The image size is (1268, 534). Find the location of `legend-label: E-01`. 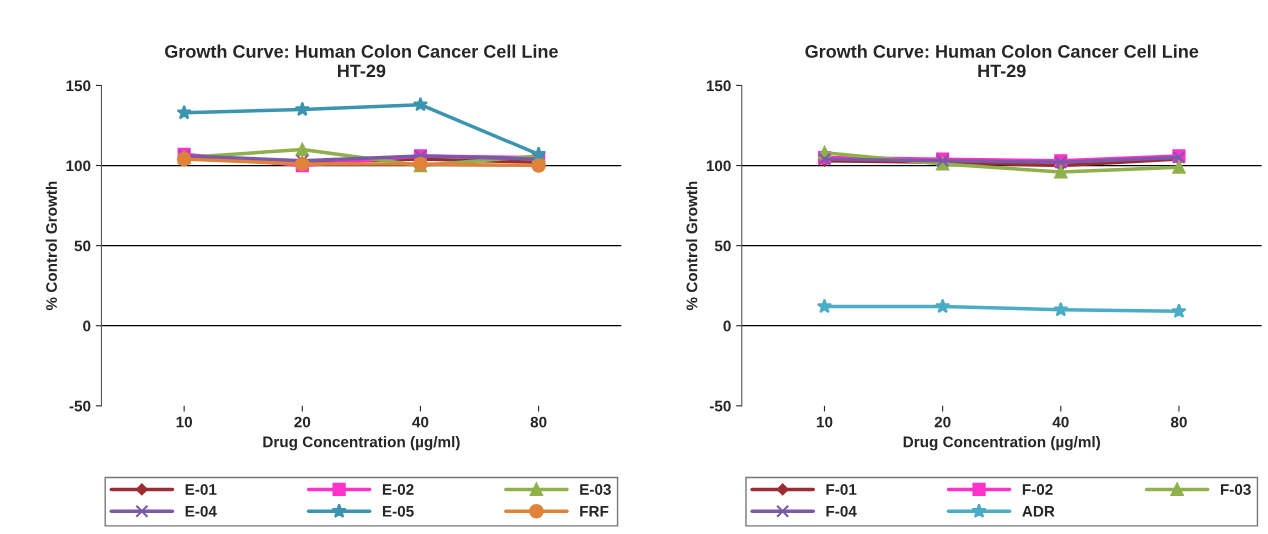

legend-label: E-01 is located at coordinates (201, 489).